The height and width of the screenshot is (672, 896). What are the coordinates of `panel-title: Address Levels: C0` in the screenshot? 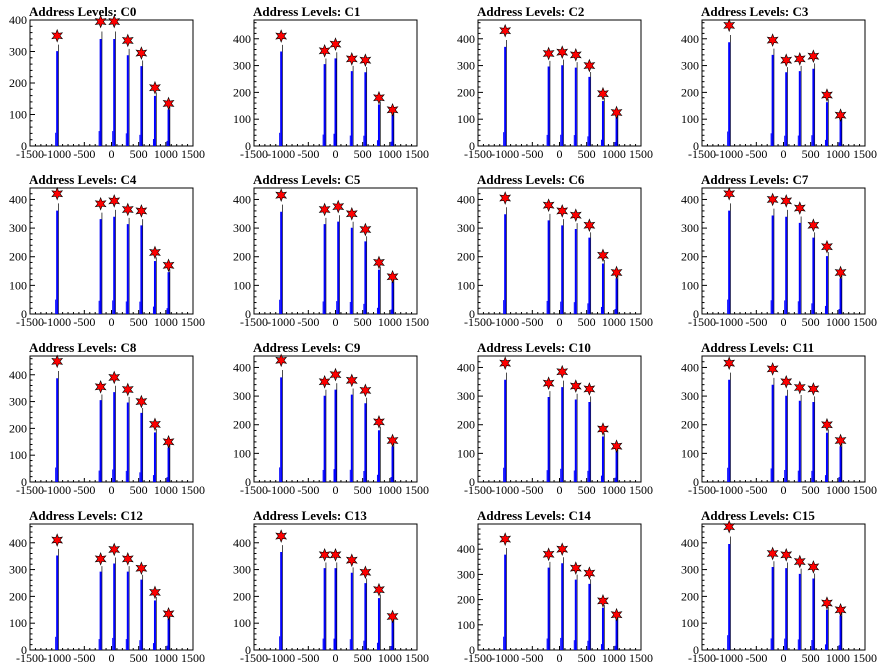 It's located at (82, 11).